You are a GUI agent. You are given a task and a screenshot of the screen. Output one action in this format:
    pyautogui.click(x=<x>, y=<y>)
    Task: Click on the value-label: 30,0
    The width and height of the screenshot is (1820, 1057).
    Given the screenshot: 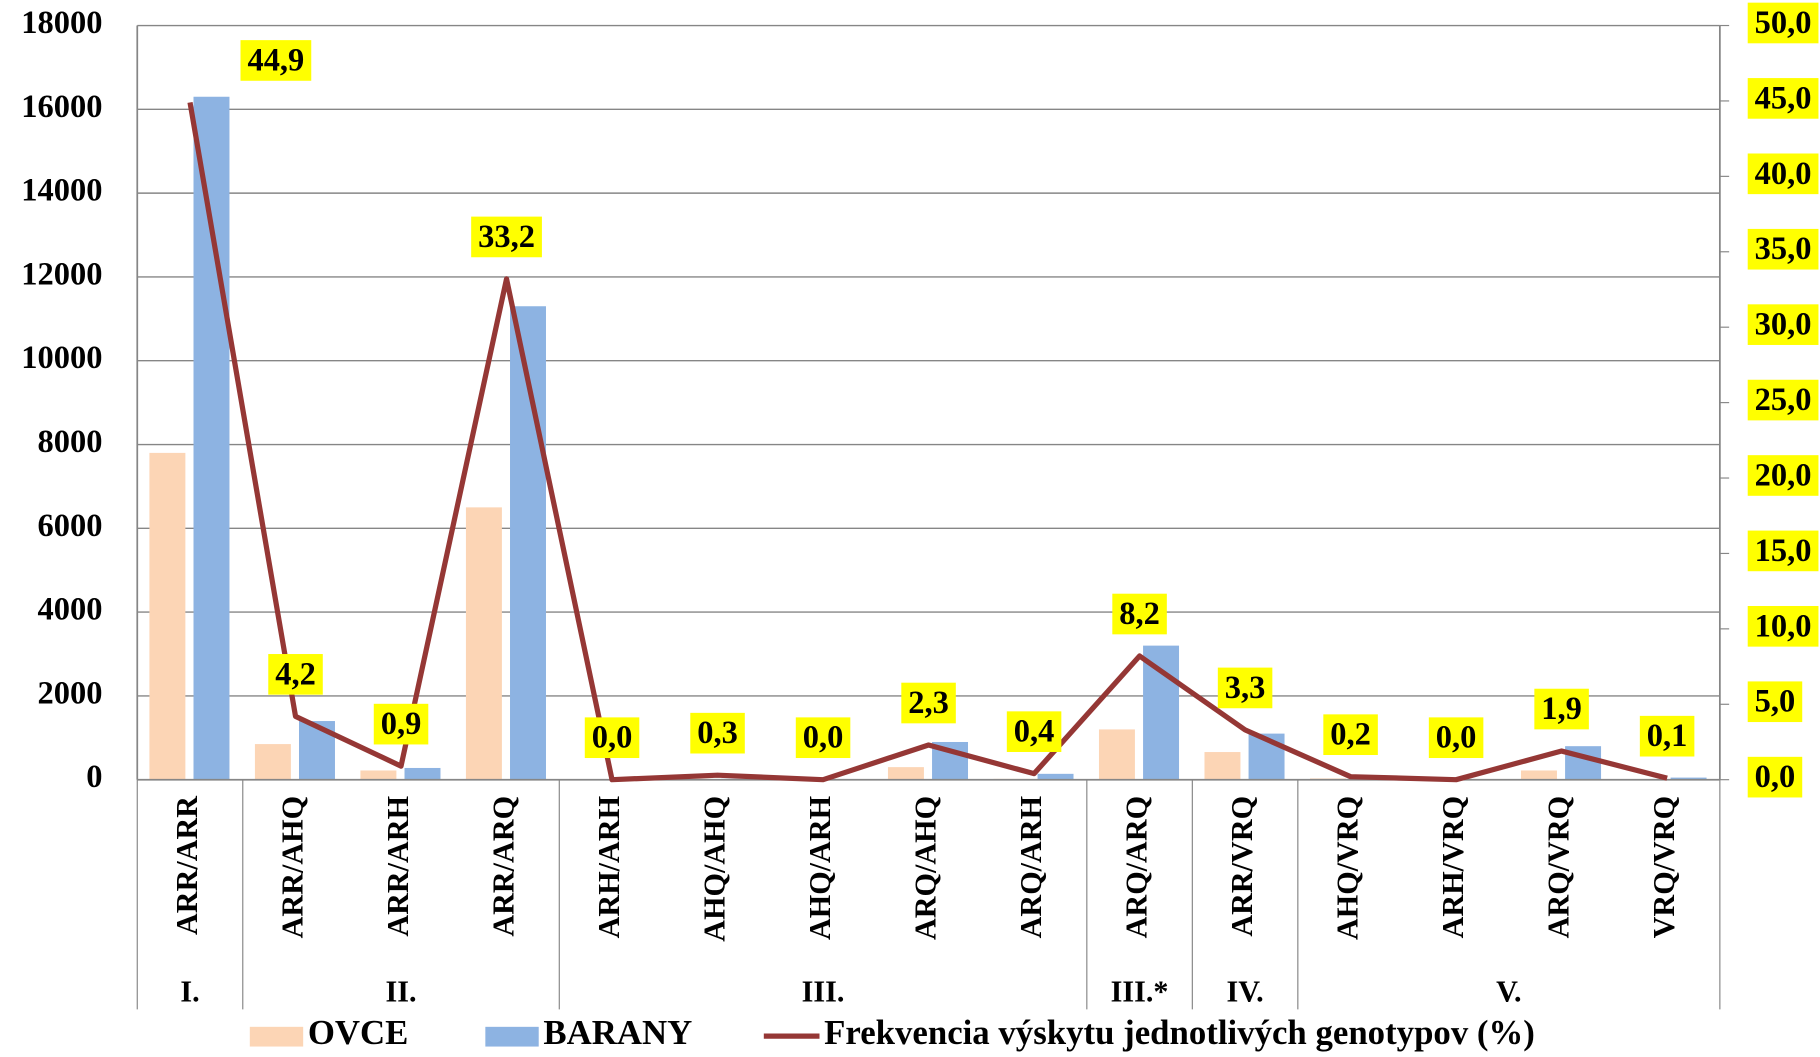 What is the action you would take?
    pyautogui.click(x=1783, y=325)
    